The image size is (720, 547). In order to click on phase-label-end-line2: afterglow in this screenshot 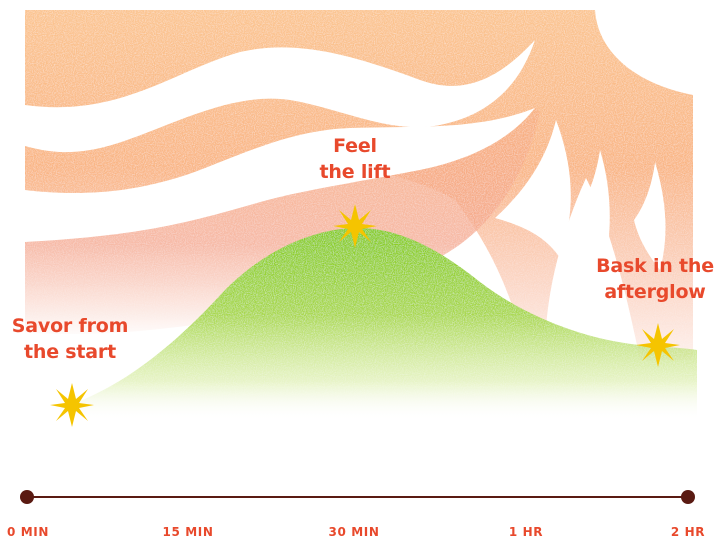, I will do `click(655, 292)`.